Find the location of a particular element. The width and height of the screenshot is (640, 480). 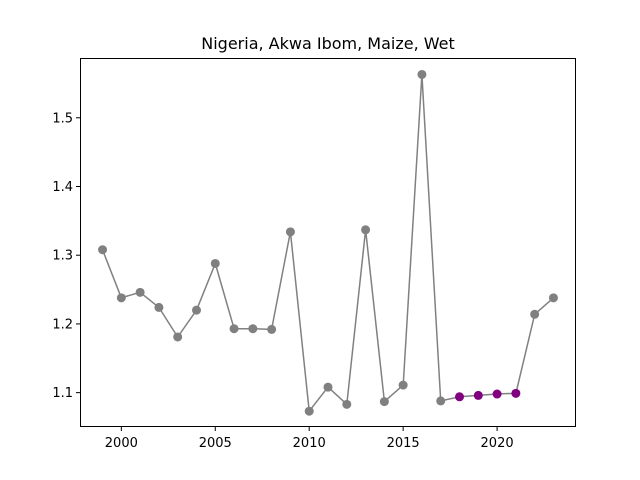

x-tick-label: 2000 is located at coordinates (121, 443).